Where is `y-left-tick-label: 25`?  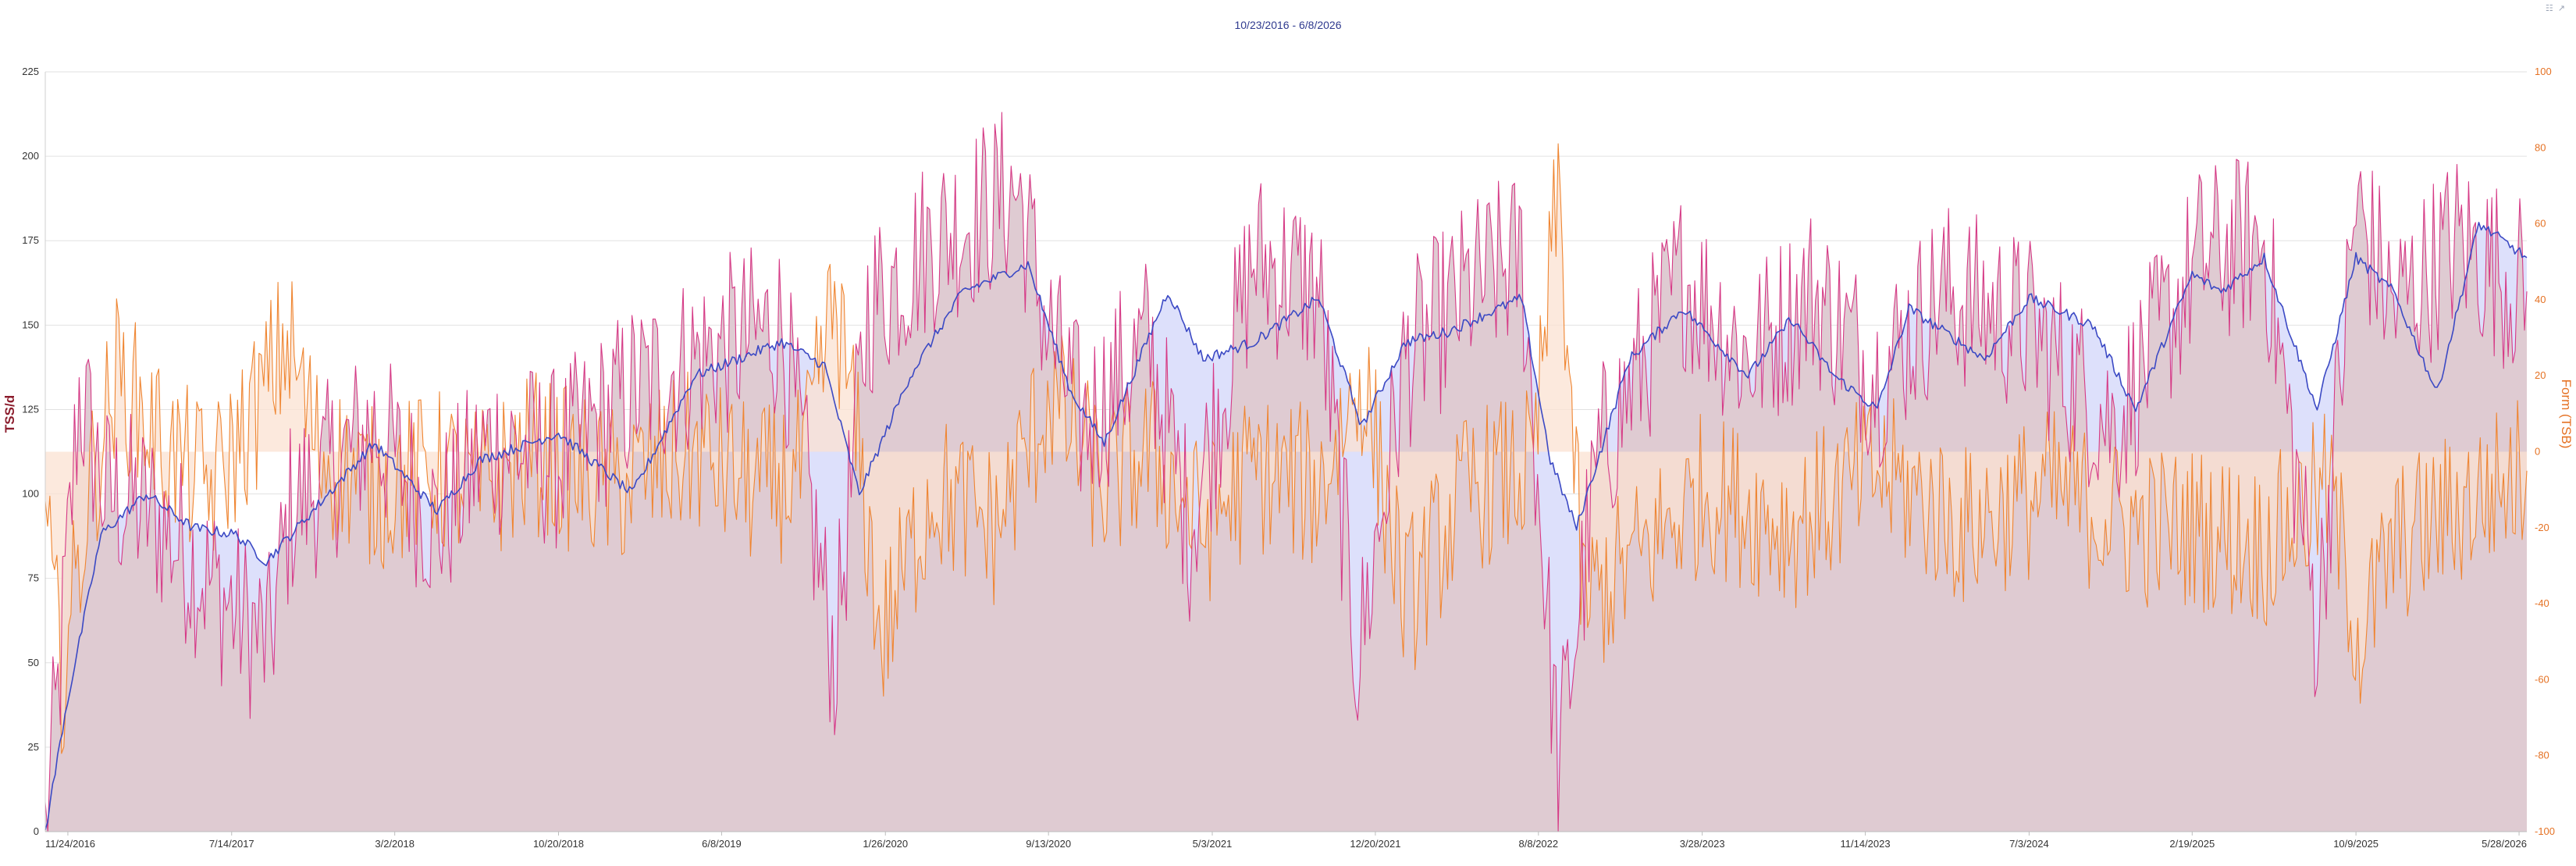
y-left-tick-label: 25 is located at coordinates (33, 747).